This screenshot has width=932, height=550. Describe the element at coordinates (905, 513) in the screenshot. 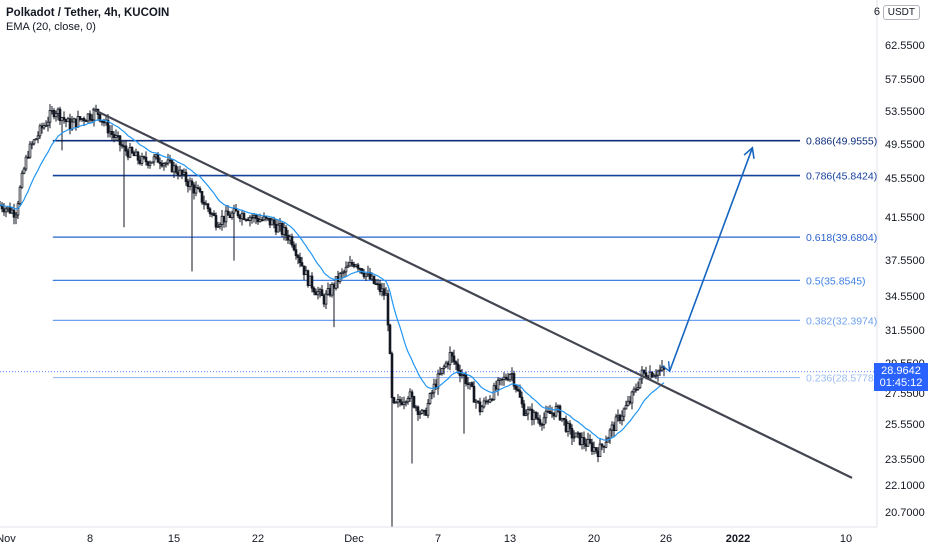

I see `y-tick-label: 20.7000` at that location.